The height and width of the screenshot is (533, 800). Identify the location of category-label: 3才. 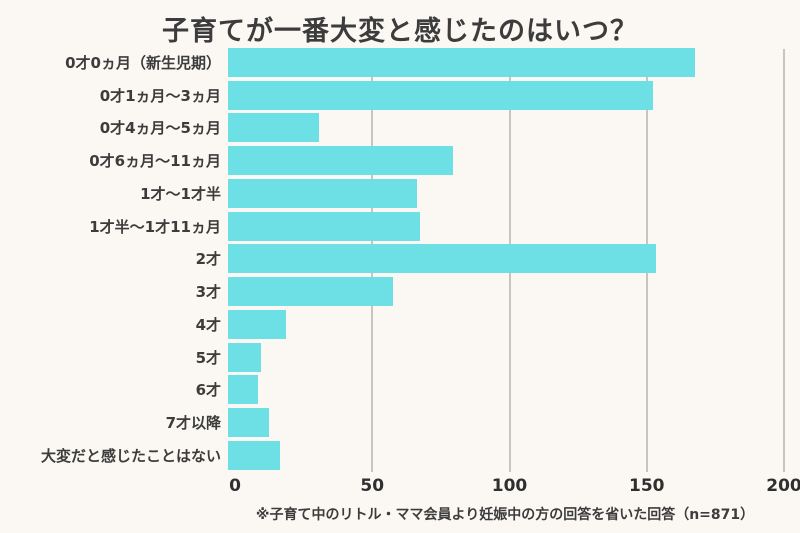
(208, 292).